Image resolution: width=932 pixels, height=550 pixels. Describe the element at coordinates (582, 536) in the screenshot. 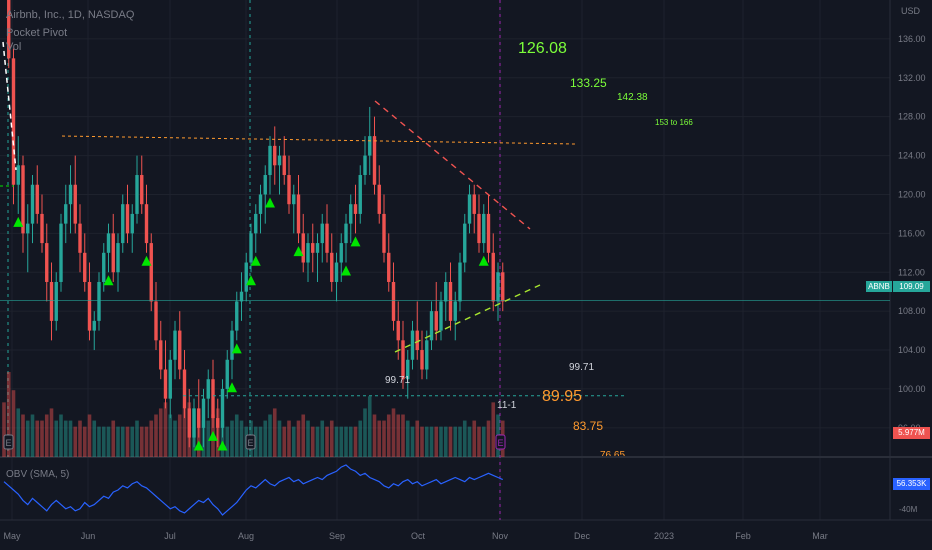

I see `x-tick-label: Dec` at that location.